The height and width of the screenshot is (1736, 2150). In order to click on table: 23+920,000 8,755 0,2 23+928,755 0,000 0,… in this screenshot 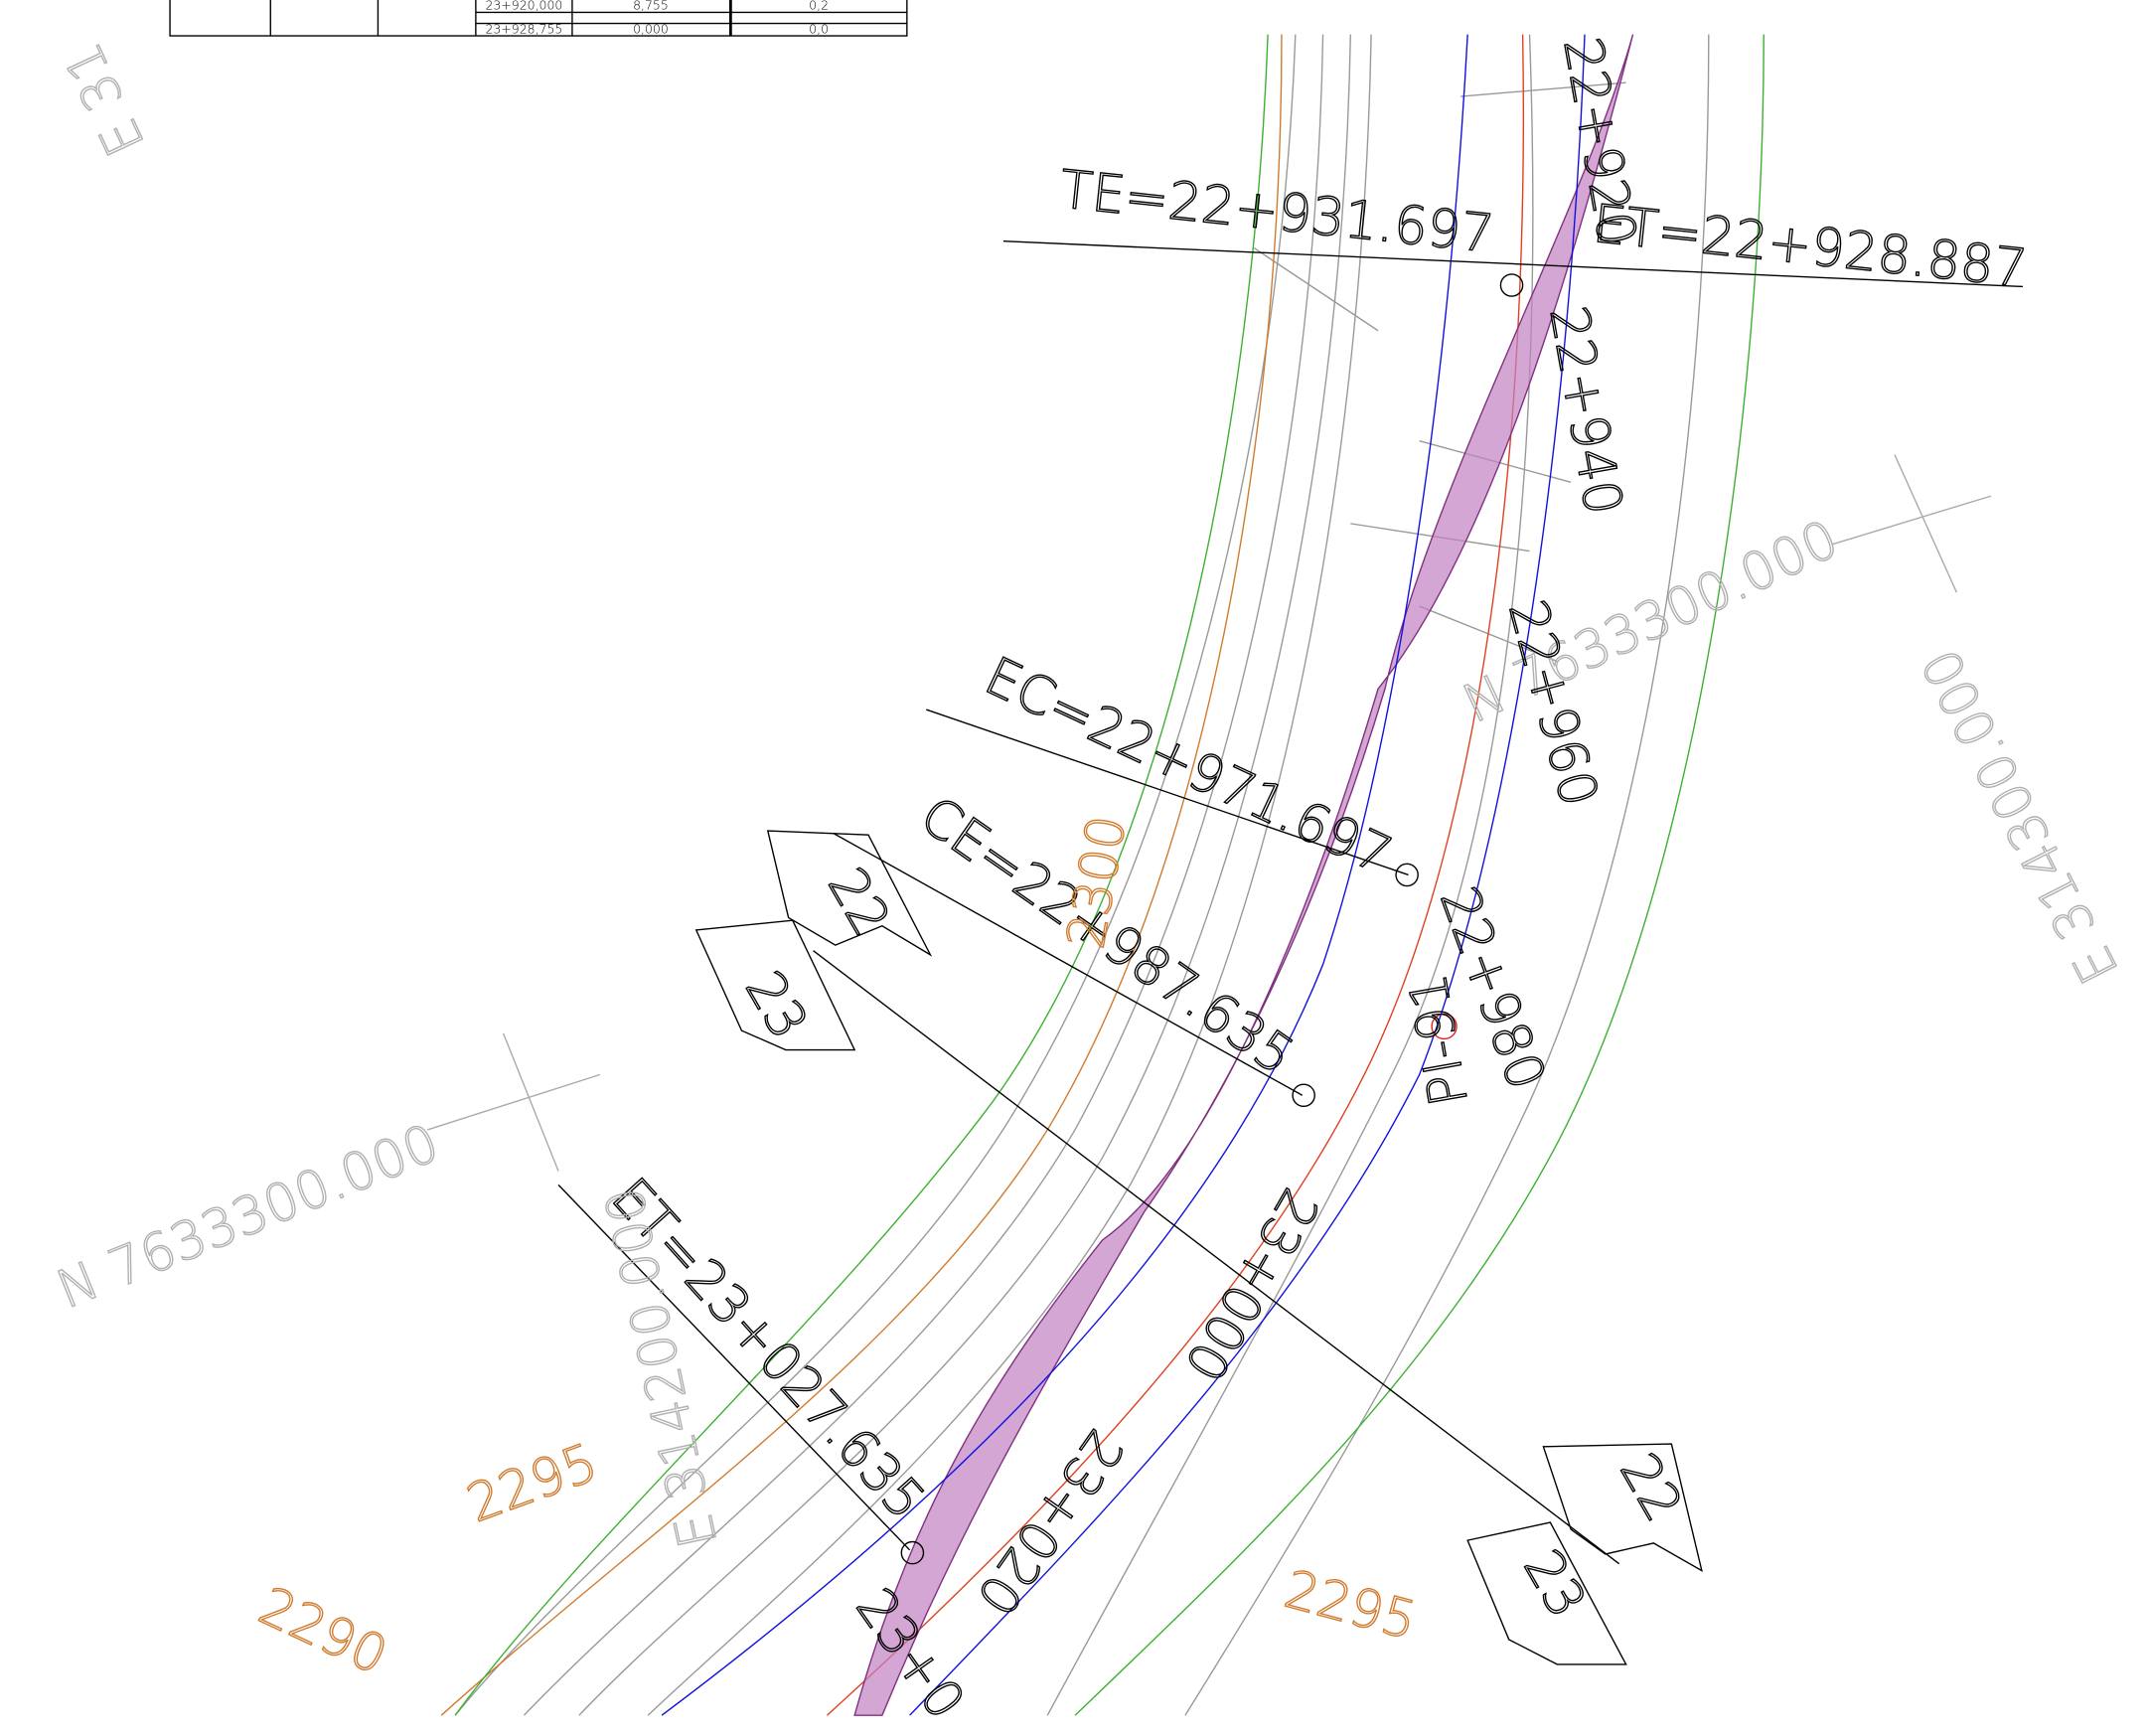, I will do `click(538, 18)`.